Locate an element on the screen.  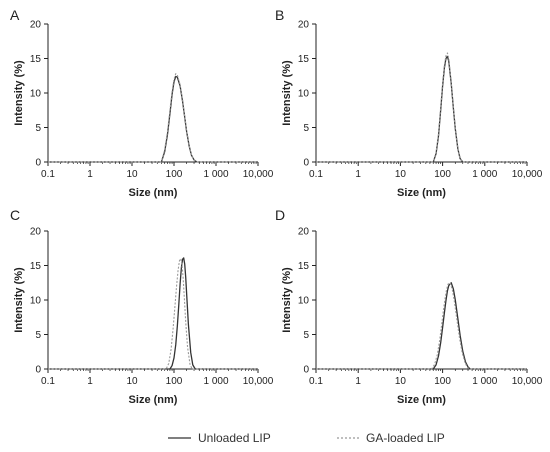
panel-label: A is located at coordinates (15, 15).